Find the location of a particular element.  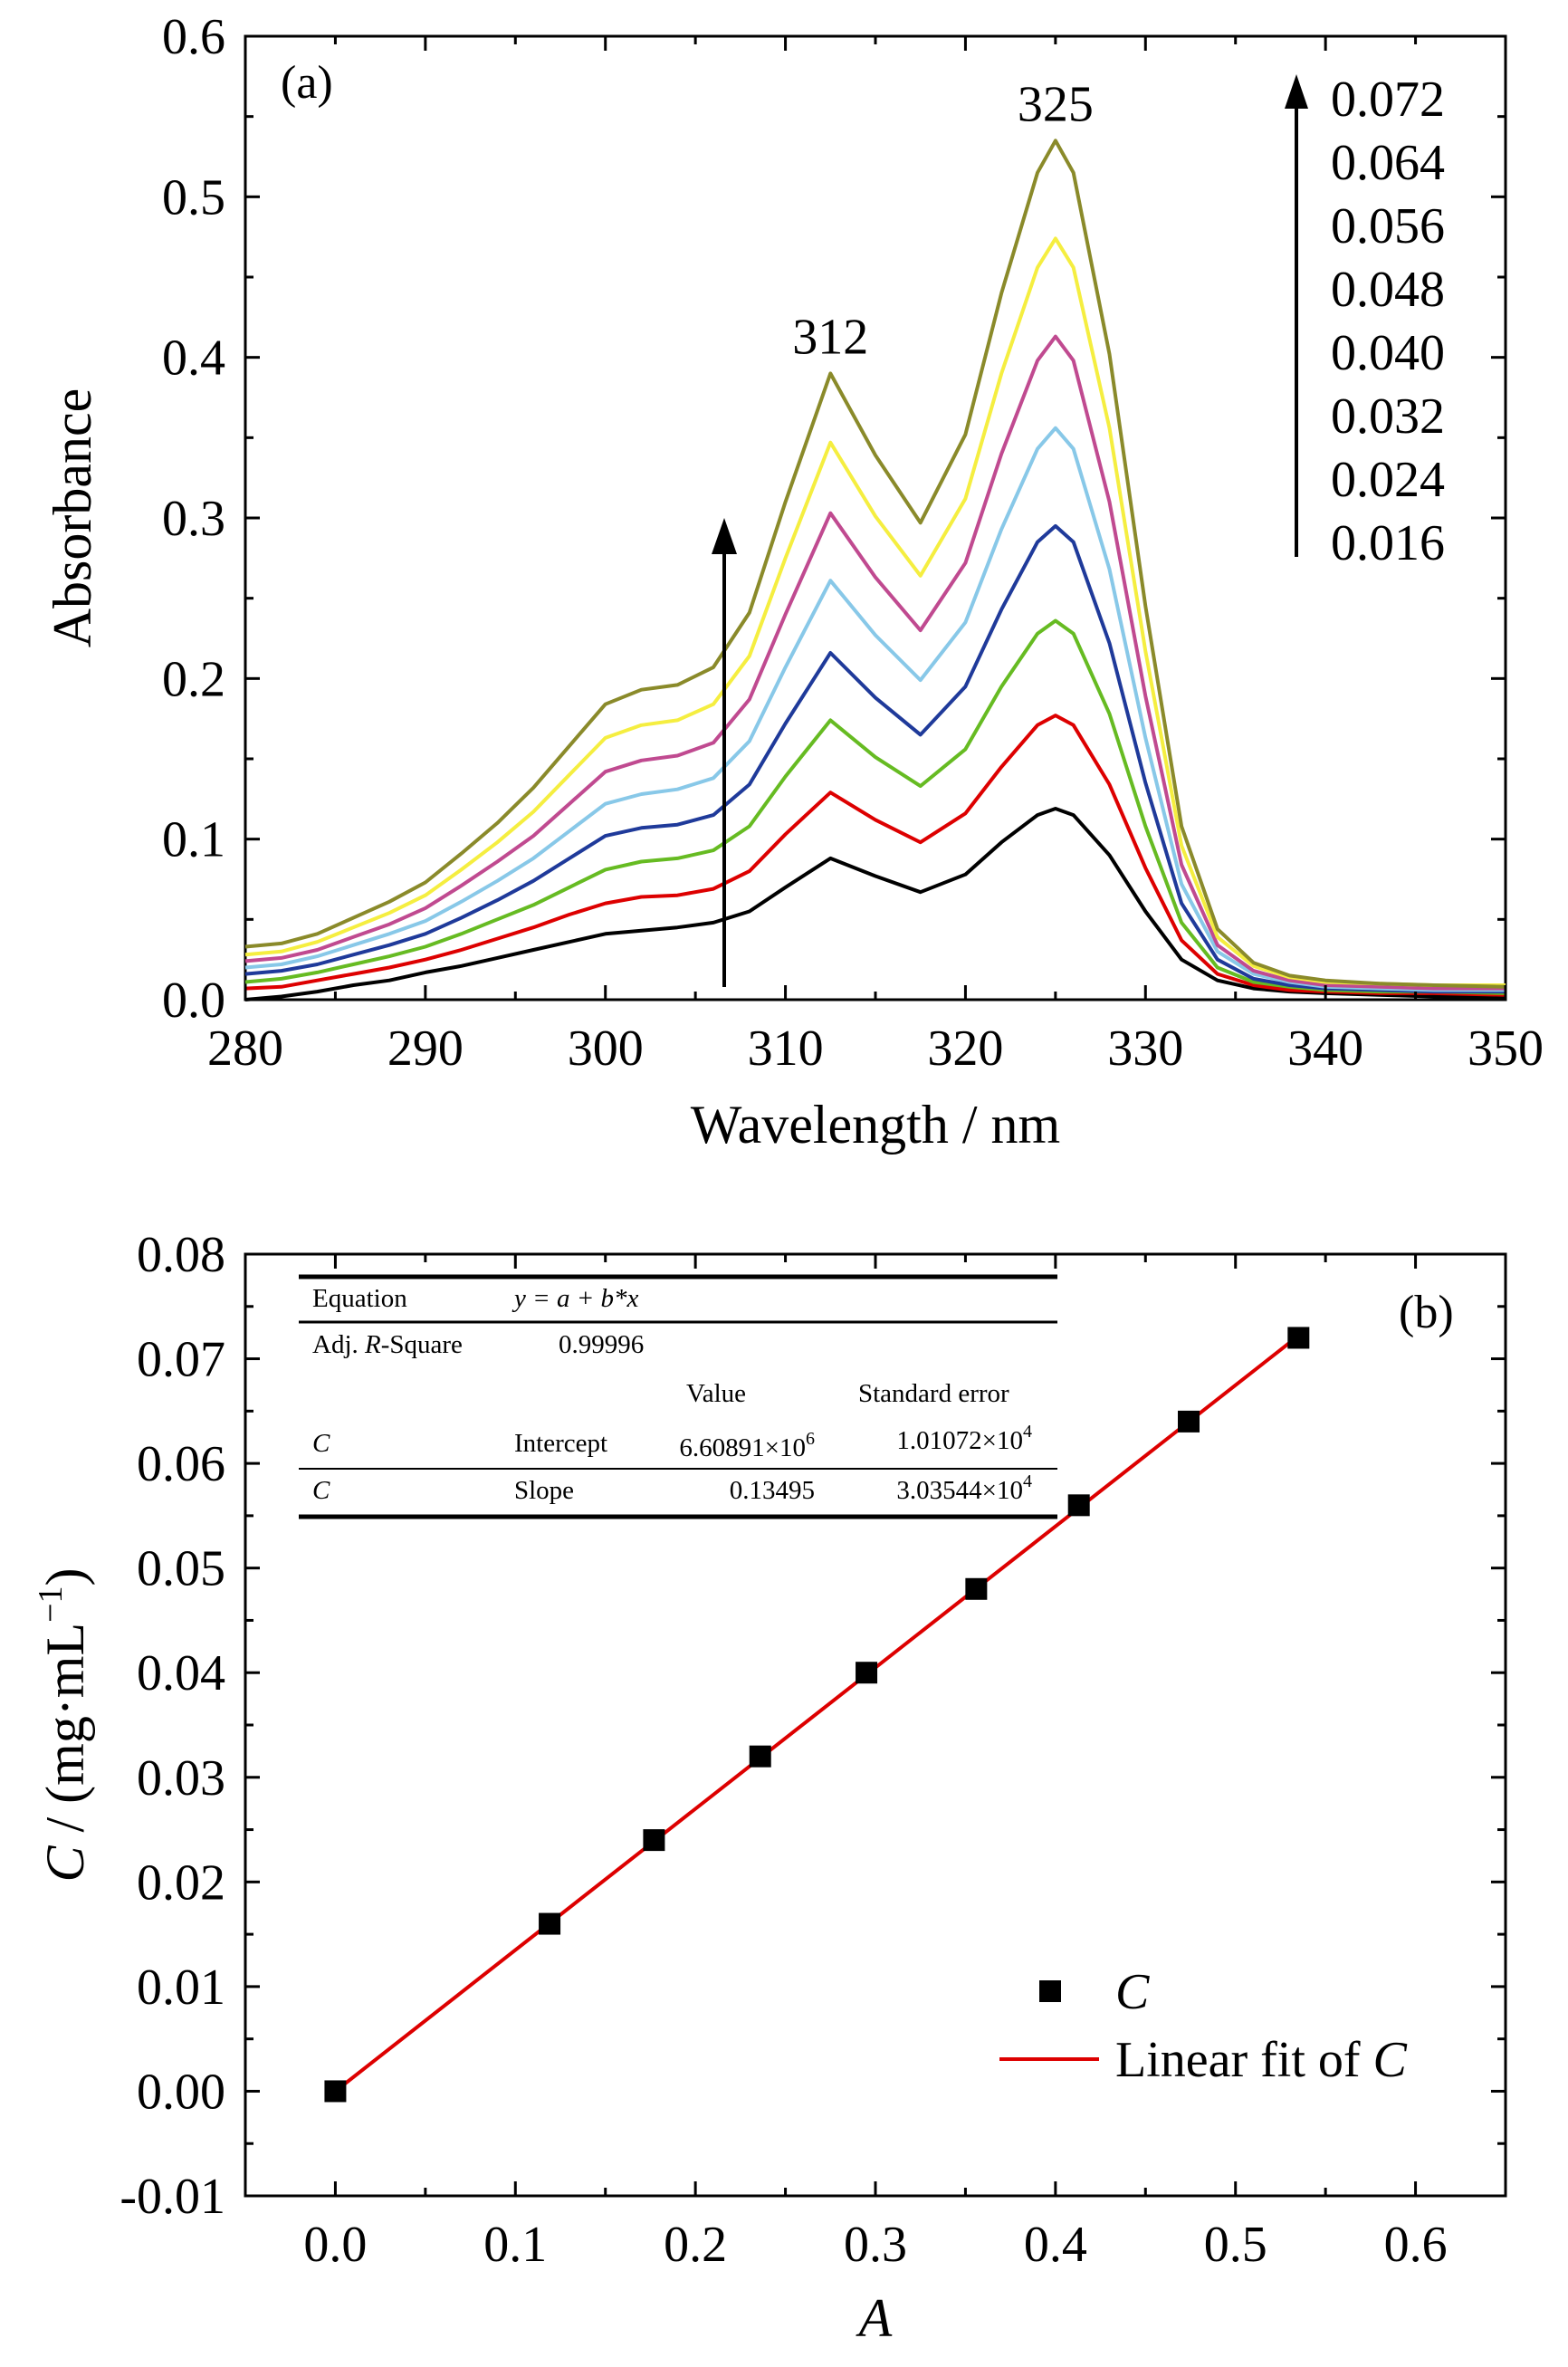

error-base: 3.03544×10 is located at coordinates (959, 1490).